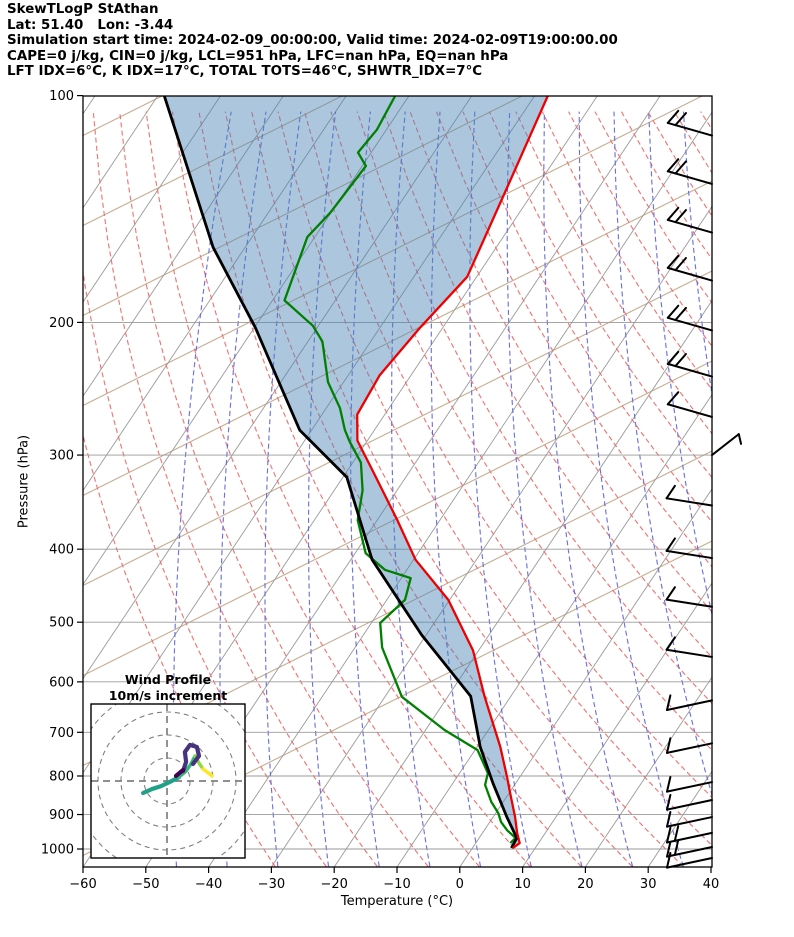  Describe the element at coordinates (711, 884) in the screenshot. I see `svg-text: 40` at that location.